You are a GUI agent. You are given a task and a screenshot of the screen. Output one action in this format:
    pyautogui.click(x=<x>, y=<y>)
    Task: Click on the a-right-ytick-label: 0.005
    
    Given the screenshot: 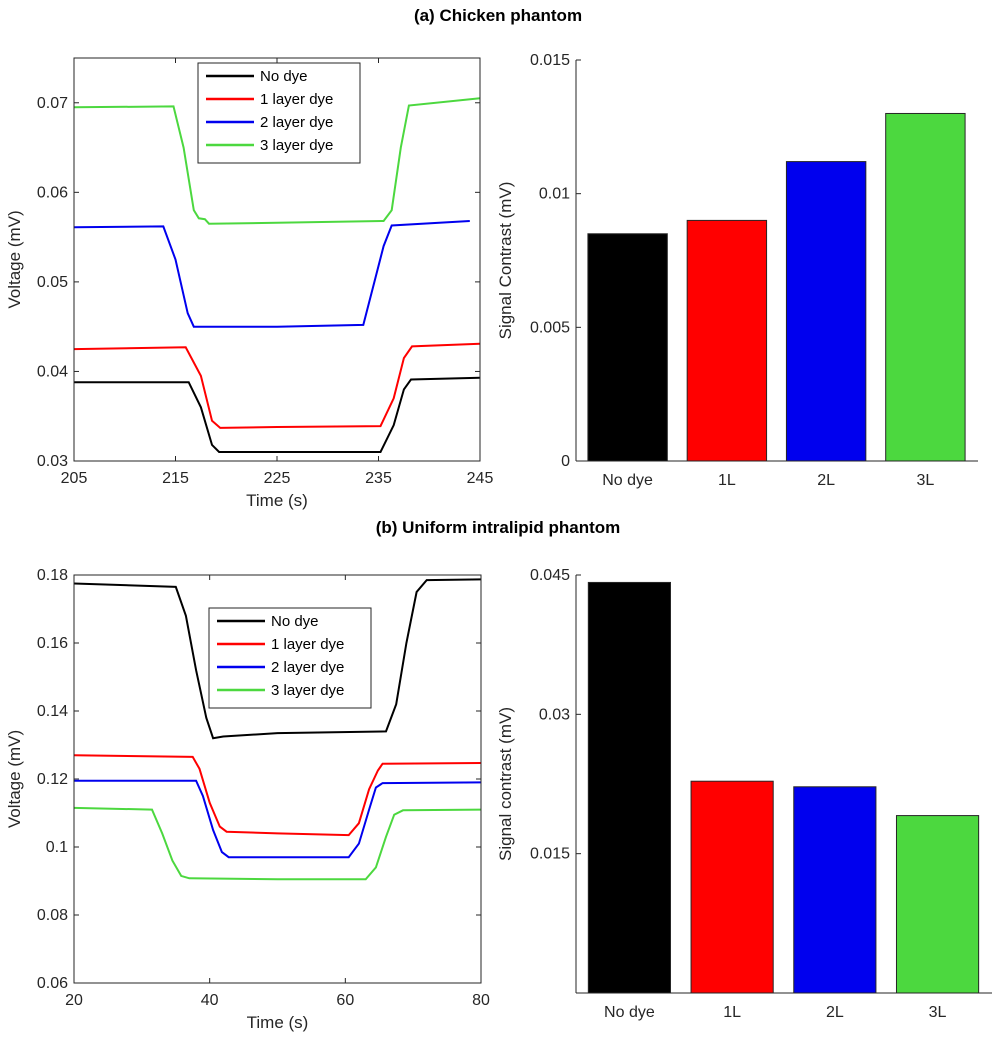 What is the action you would take?
    pyautogui.click(x=550, y=327)
    